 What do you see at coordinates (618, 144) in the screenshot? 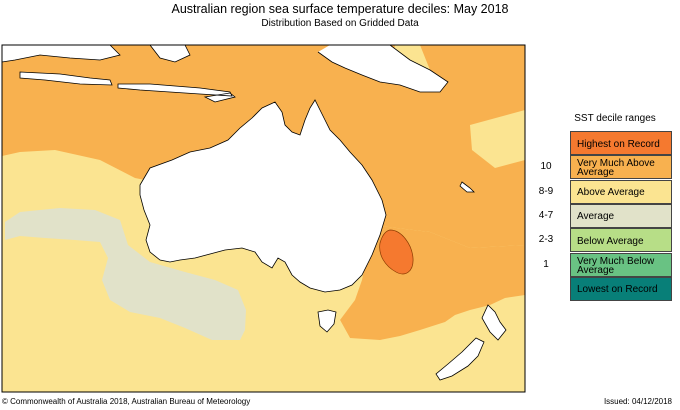
I see `legend-label: Highest on Record` at bounding box center [618, 144].